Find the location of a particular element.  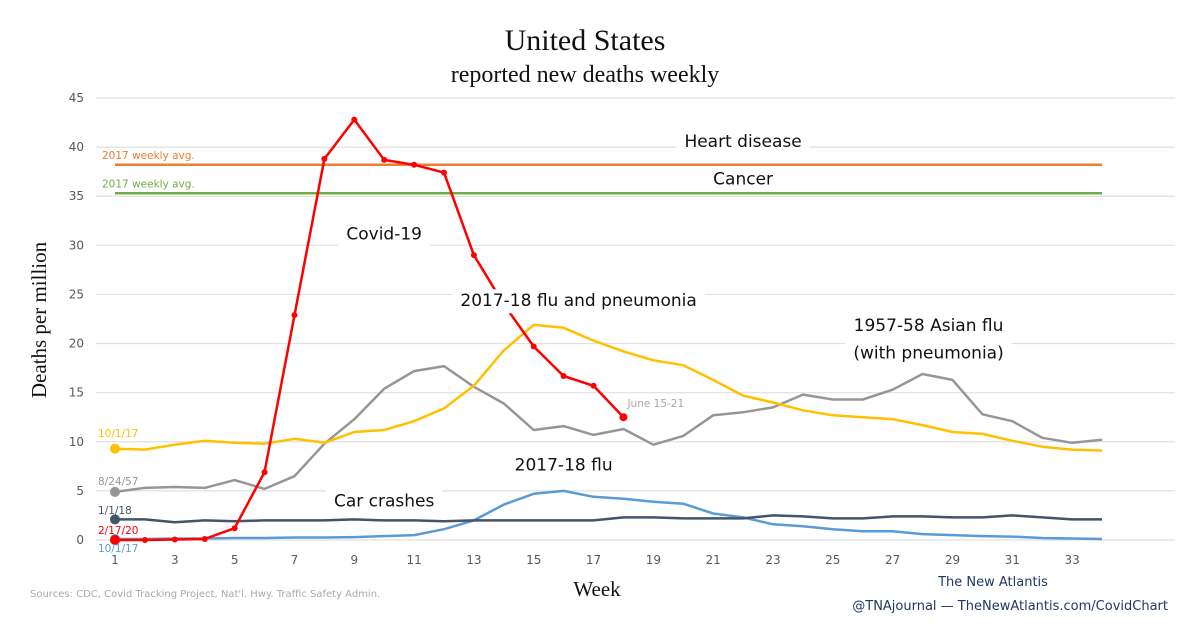

annotation-label: 2017-18 flu and pneumonia is located at coordinates (578, 301).